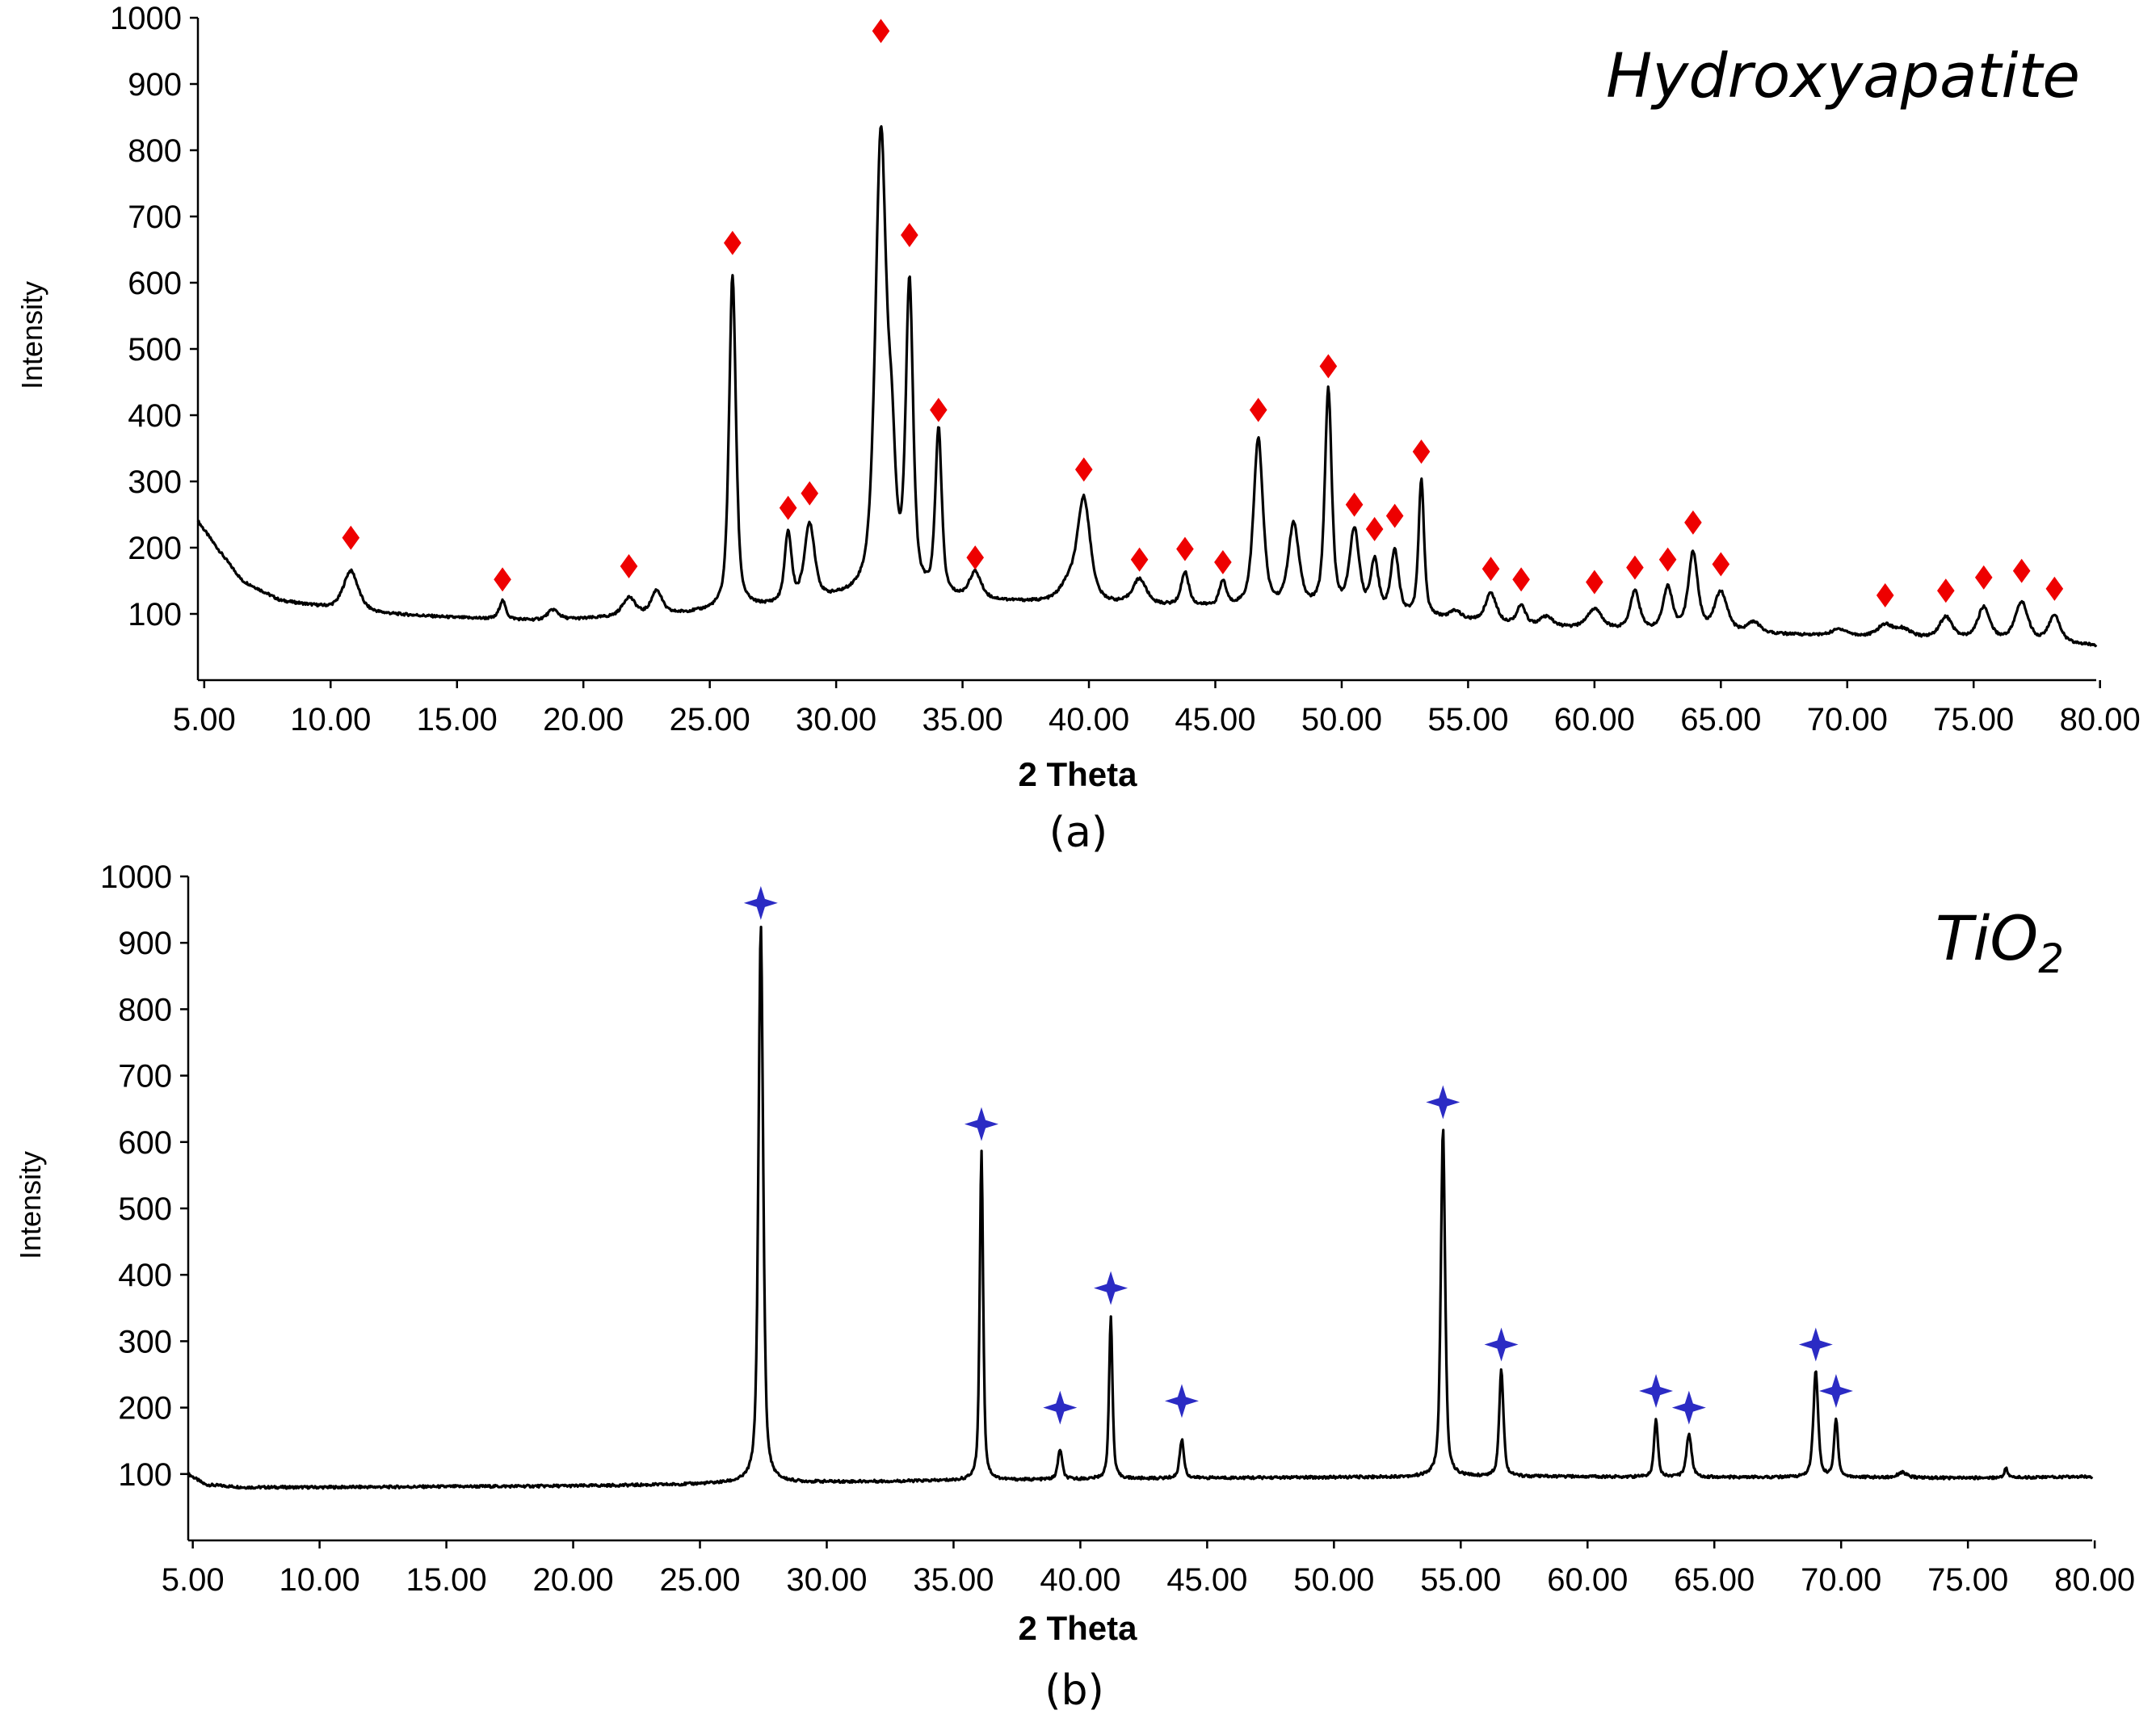  I want to click on chart-title-tio2-main: TiO, so click(1986, 938).